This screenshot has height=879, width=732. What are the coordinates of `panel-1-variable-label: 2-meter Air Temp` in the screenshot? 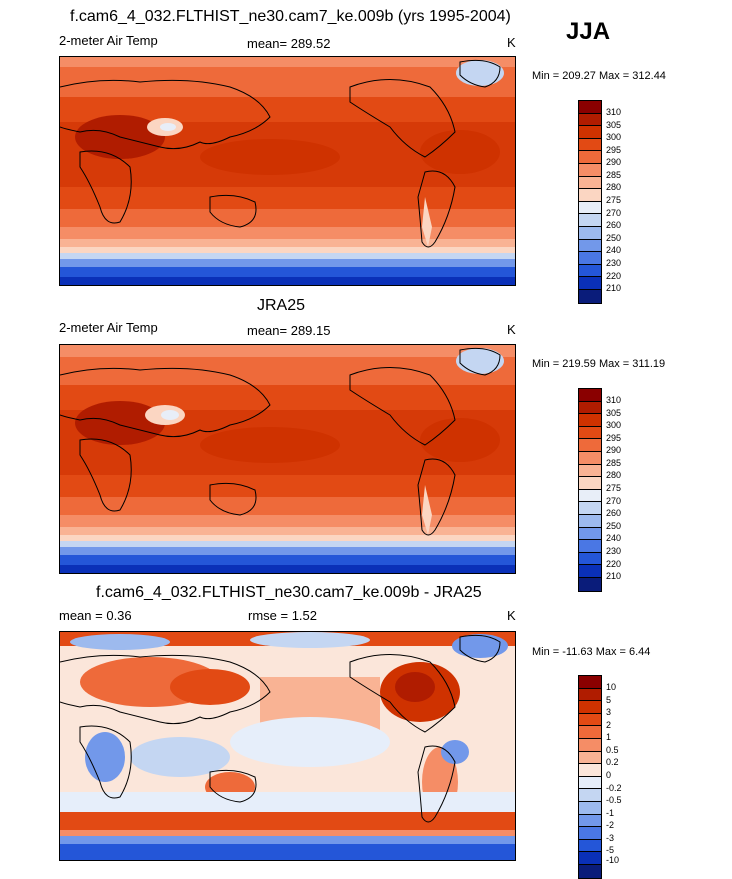 It's located at (108, 40).